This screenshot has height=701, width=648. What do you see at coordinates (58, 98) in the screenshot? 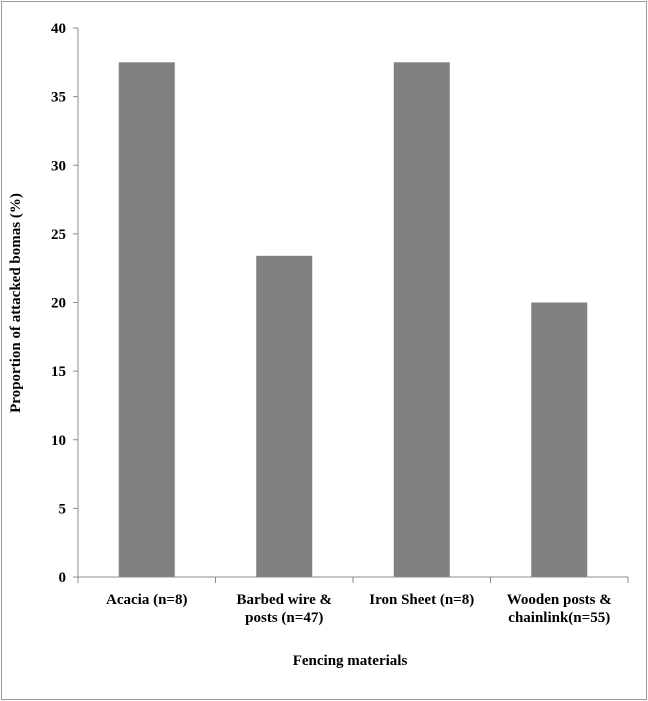
I see `y-tick-label: 35` at bounding box center [58, 98].